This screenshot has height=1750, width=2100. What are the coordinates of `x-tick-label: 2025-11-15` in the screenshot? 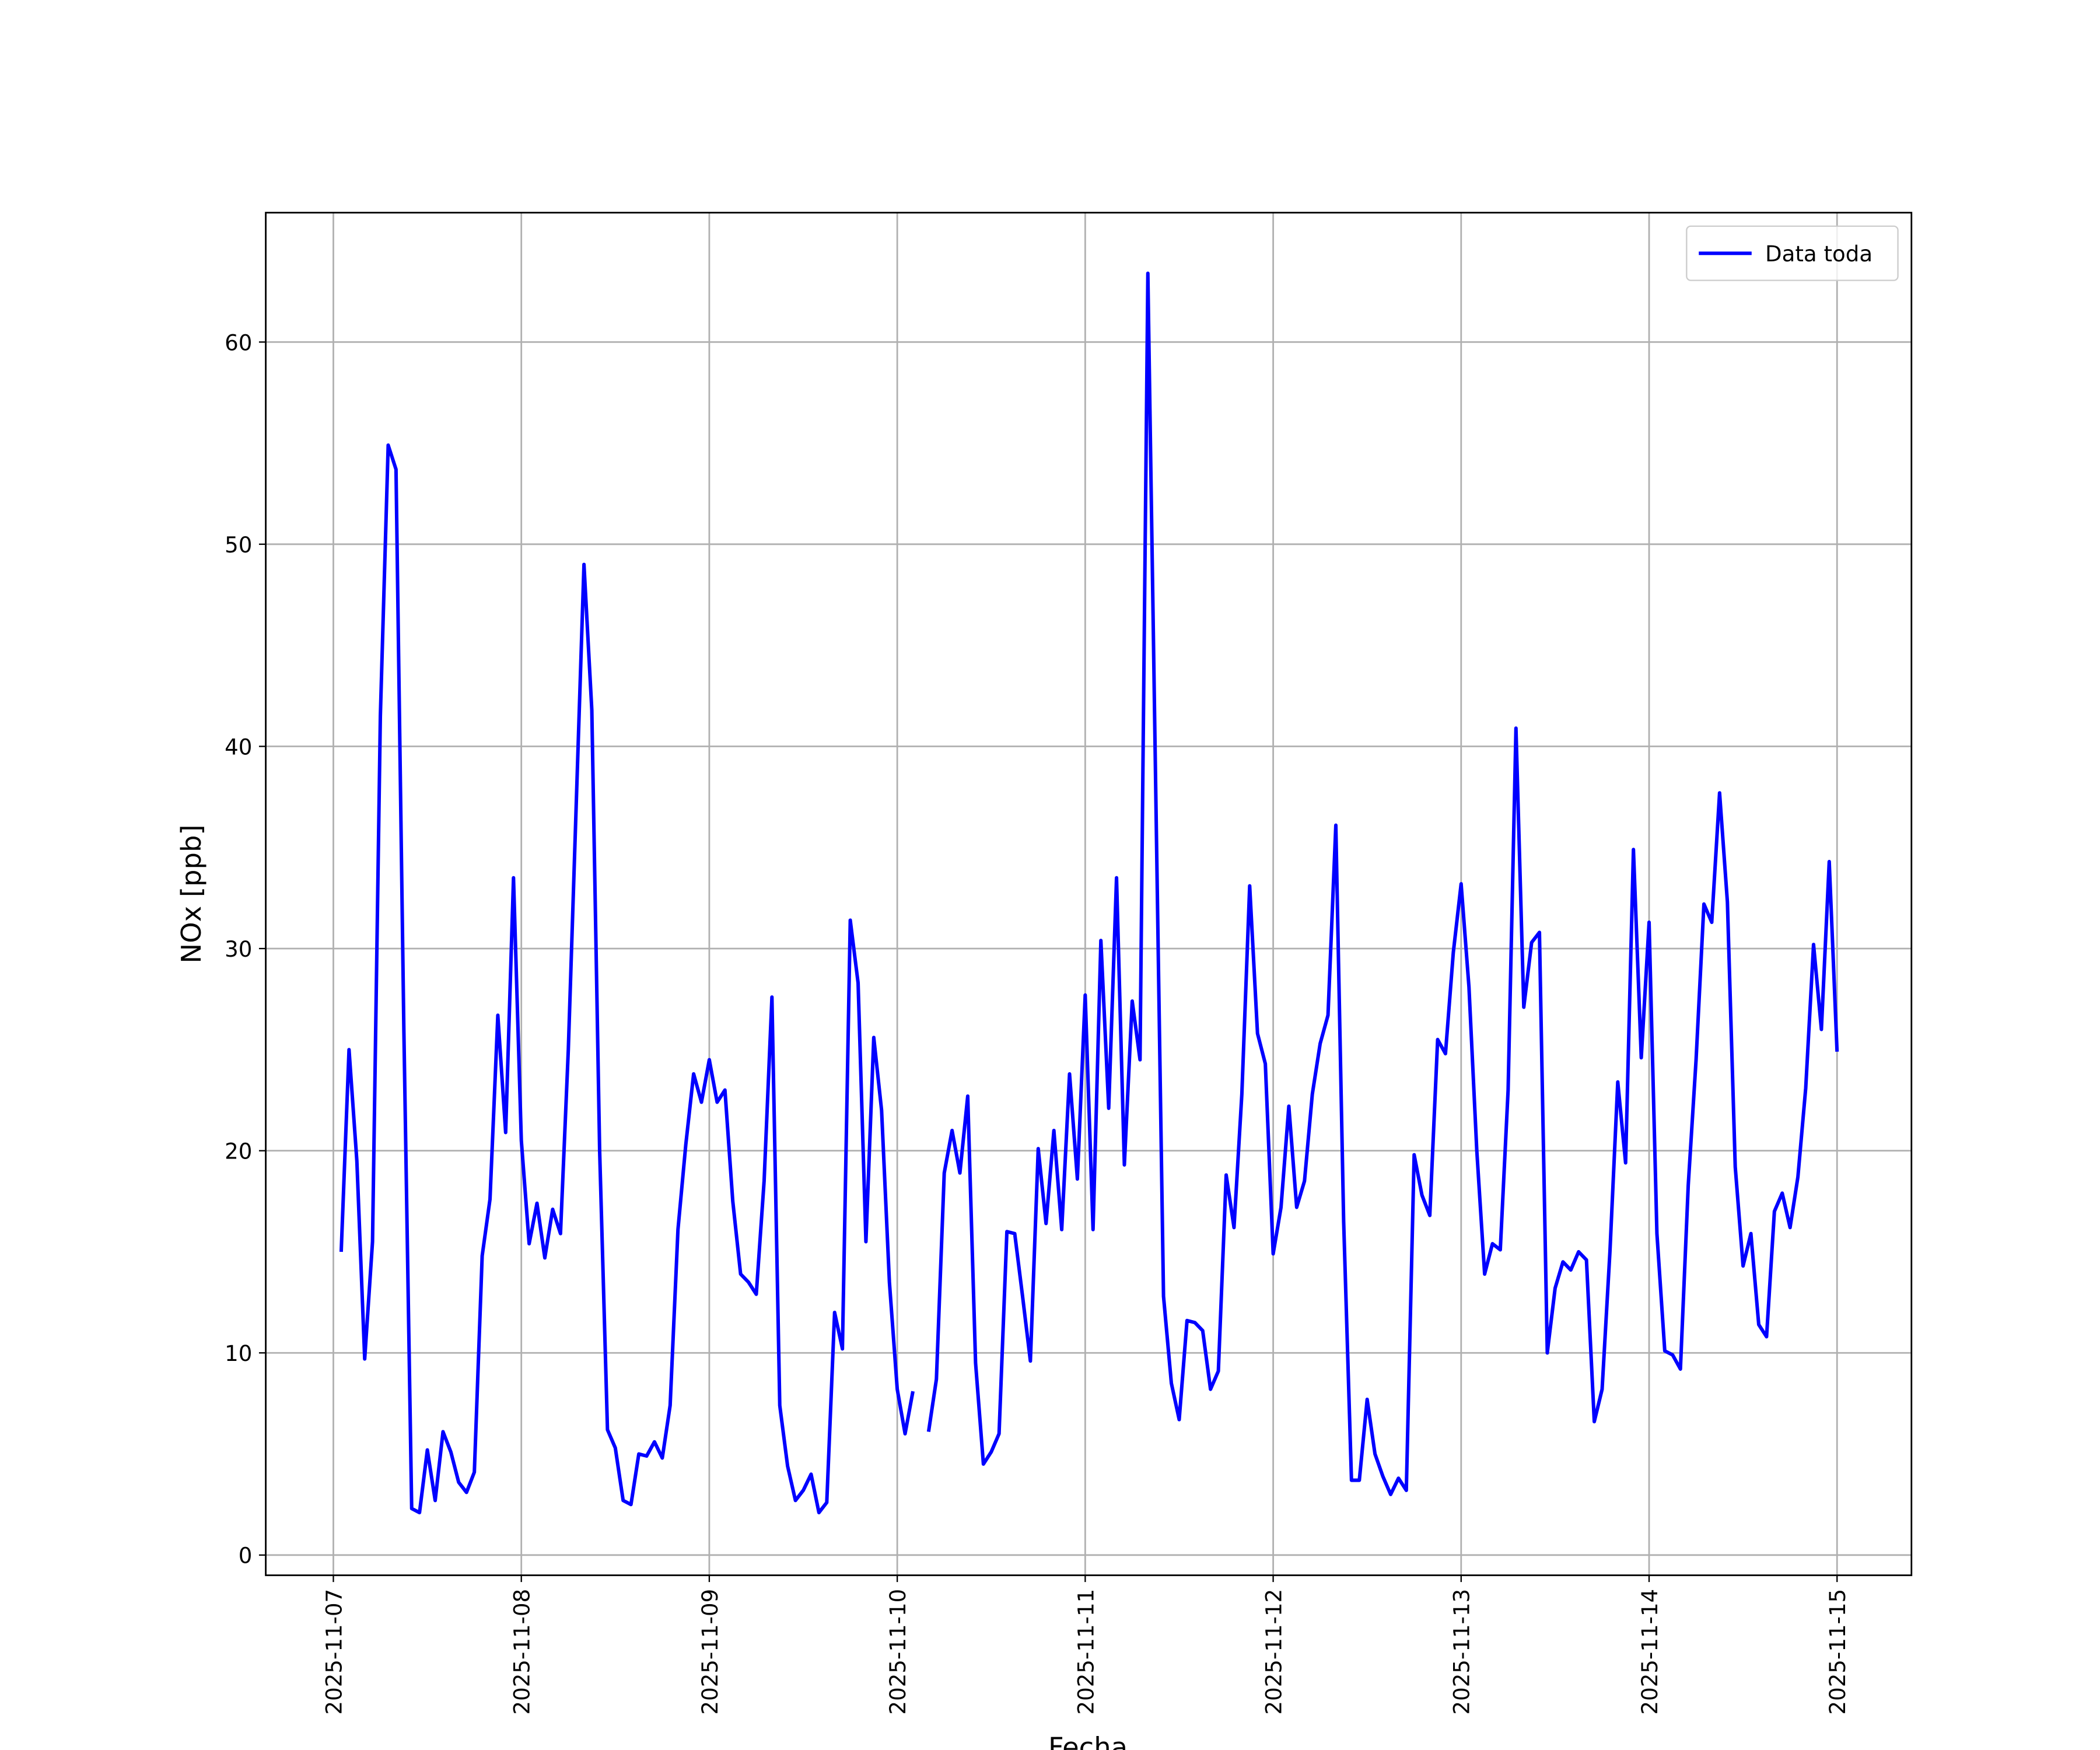 It's located at (1838, 1652).